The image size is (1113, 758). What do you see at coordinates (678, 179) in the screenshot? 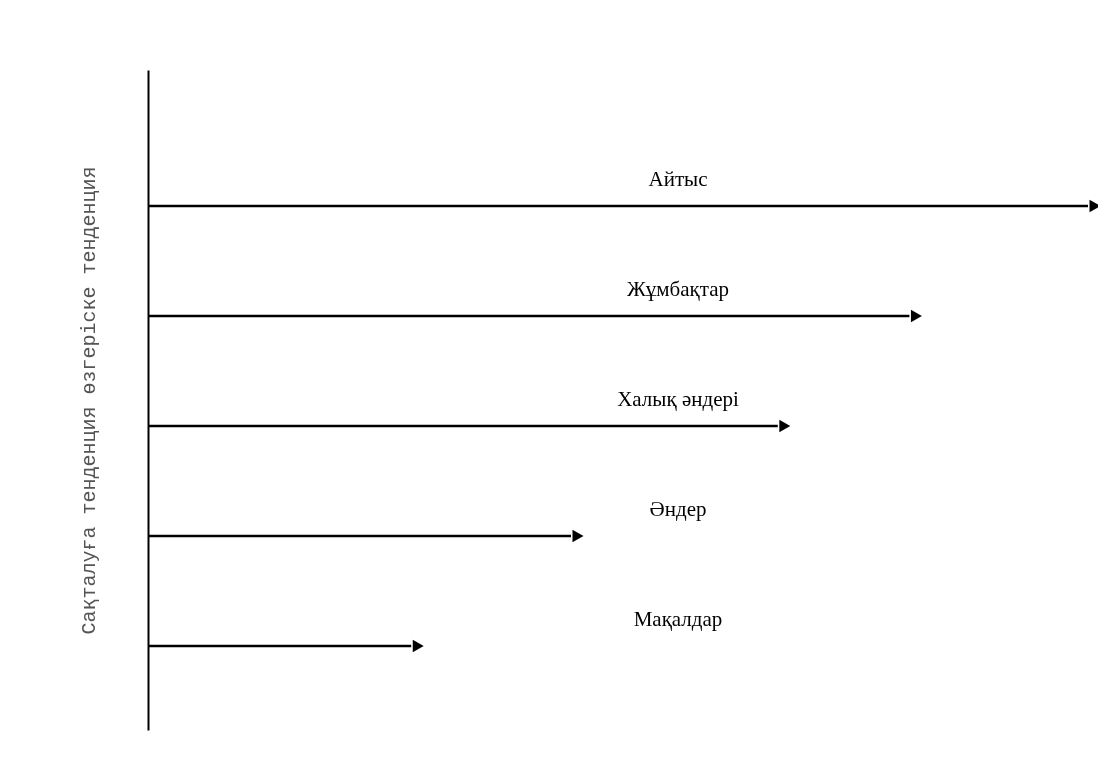
I see `y-tick-label: Айтыс` at bounding box center [678, 179].